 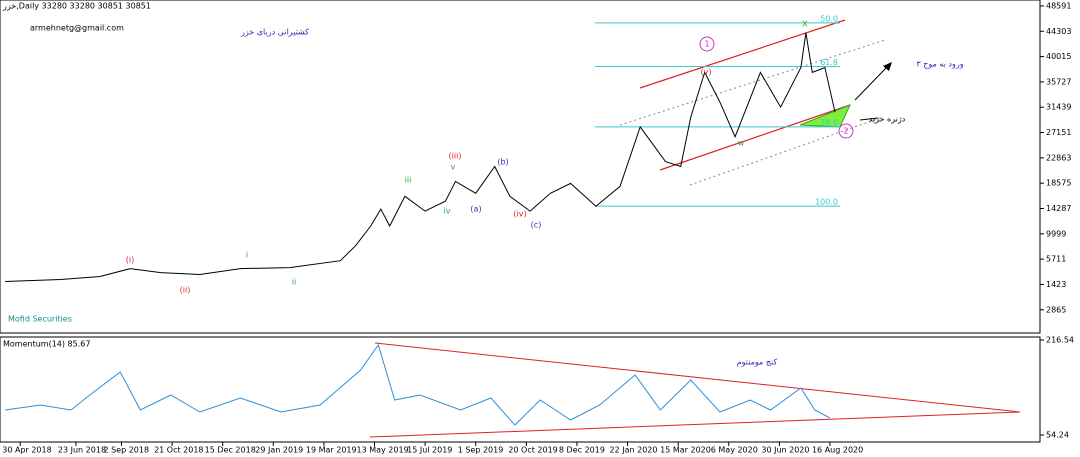 What do you see at coordinates (40, 319) in the screenshot?
I see `annotation: Mofid Securities` at bounding box center [40, 319].